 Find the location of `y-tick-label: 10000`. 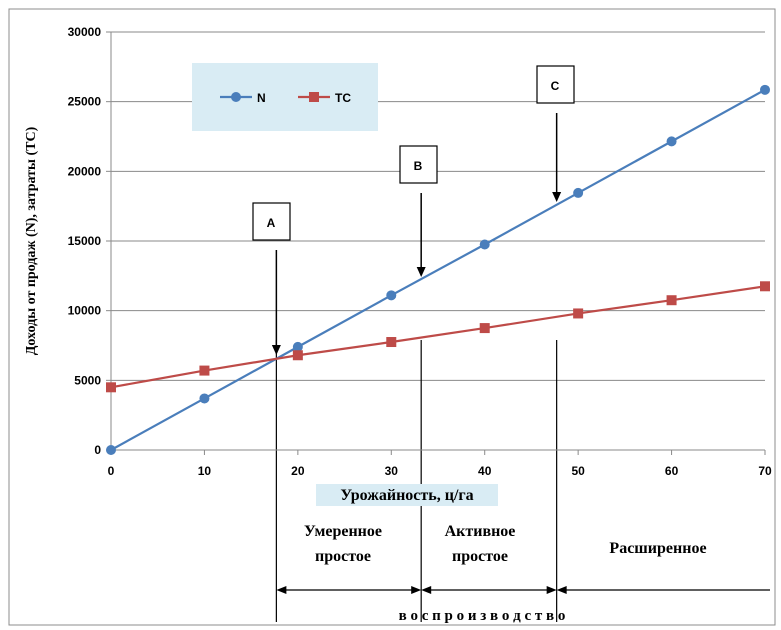

y-tick-label: 10000 is located at coordinates (85, 311).